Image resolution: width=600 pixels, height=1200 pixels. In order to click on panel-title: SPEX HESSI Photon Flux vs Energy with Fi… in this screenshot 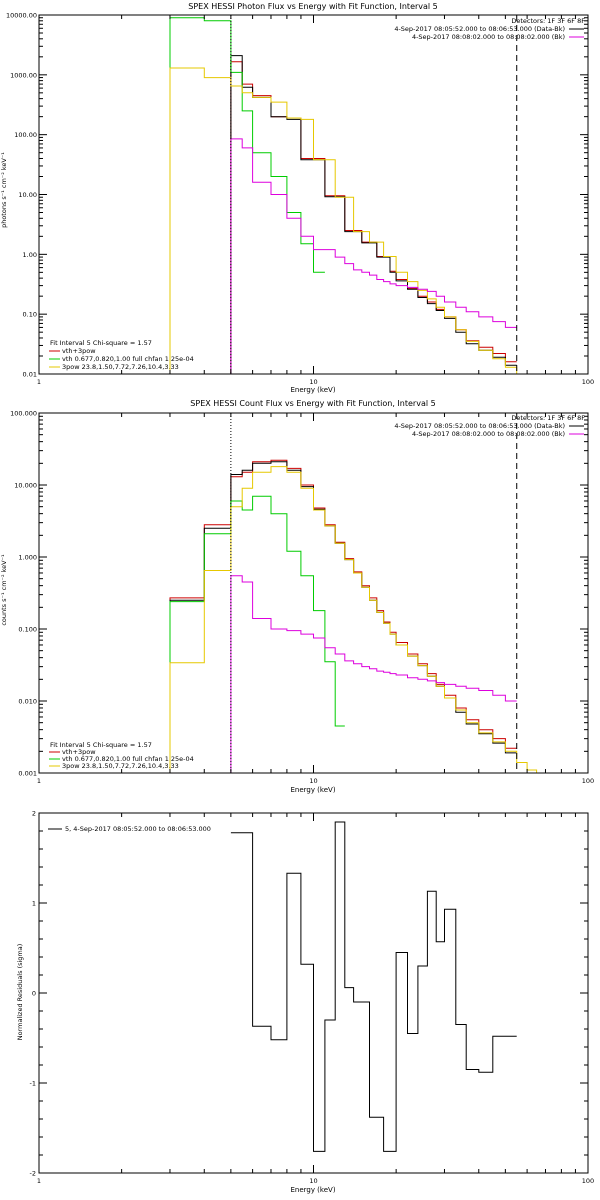, I will do `click(313, 6)`.